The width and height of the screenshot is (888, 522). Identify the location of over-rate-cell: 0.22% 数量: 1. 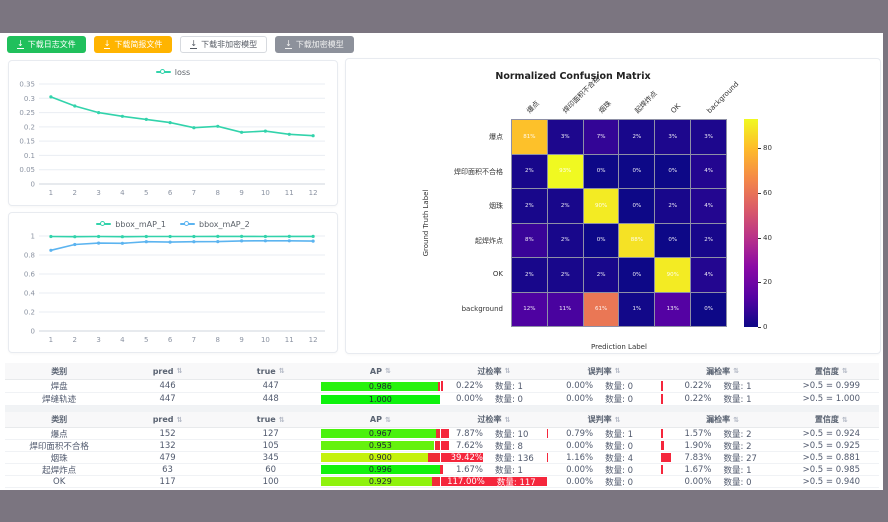
(494, 386).